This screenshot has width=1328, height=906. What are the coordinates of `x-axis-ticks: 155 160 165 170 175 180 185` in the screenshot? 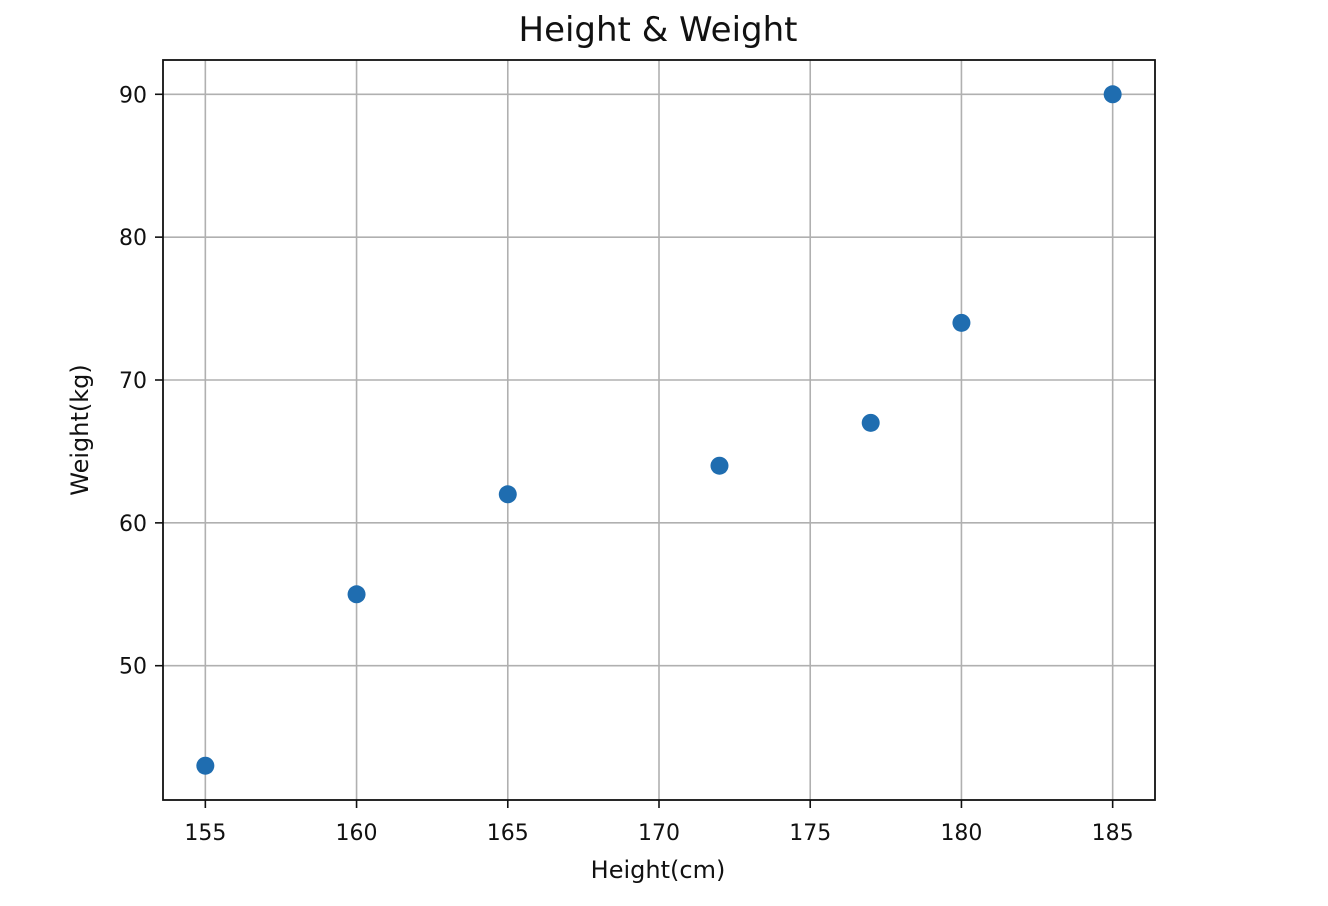 It's located at (659, 823).